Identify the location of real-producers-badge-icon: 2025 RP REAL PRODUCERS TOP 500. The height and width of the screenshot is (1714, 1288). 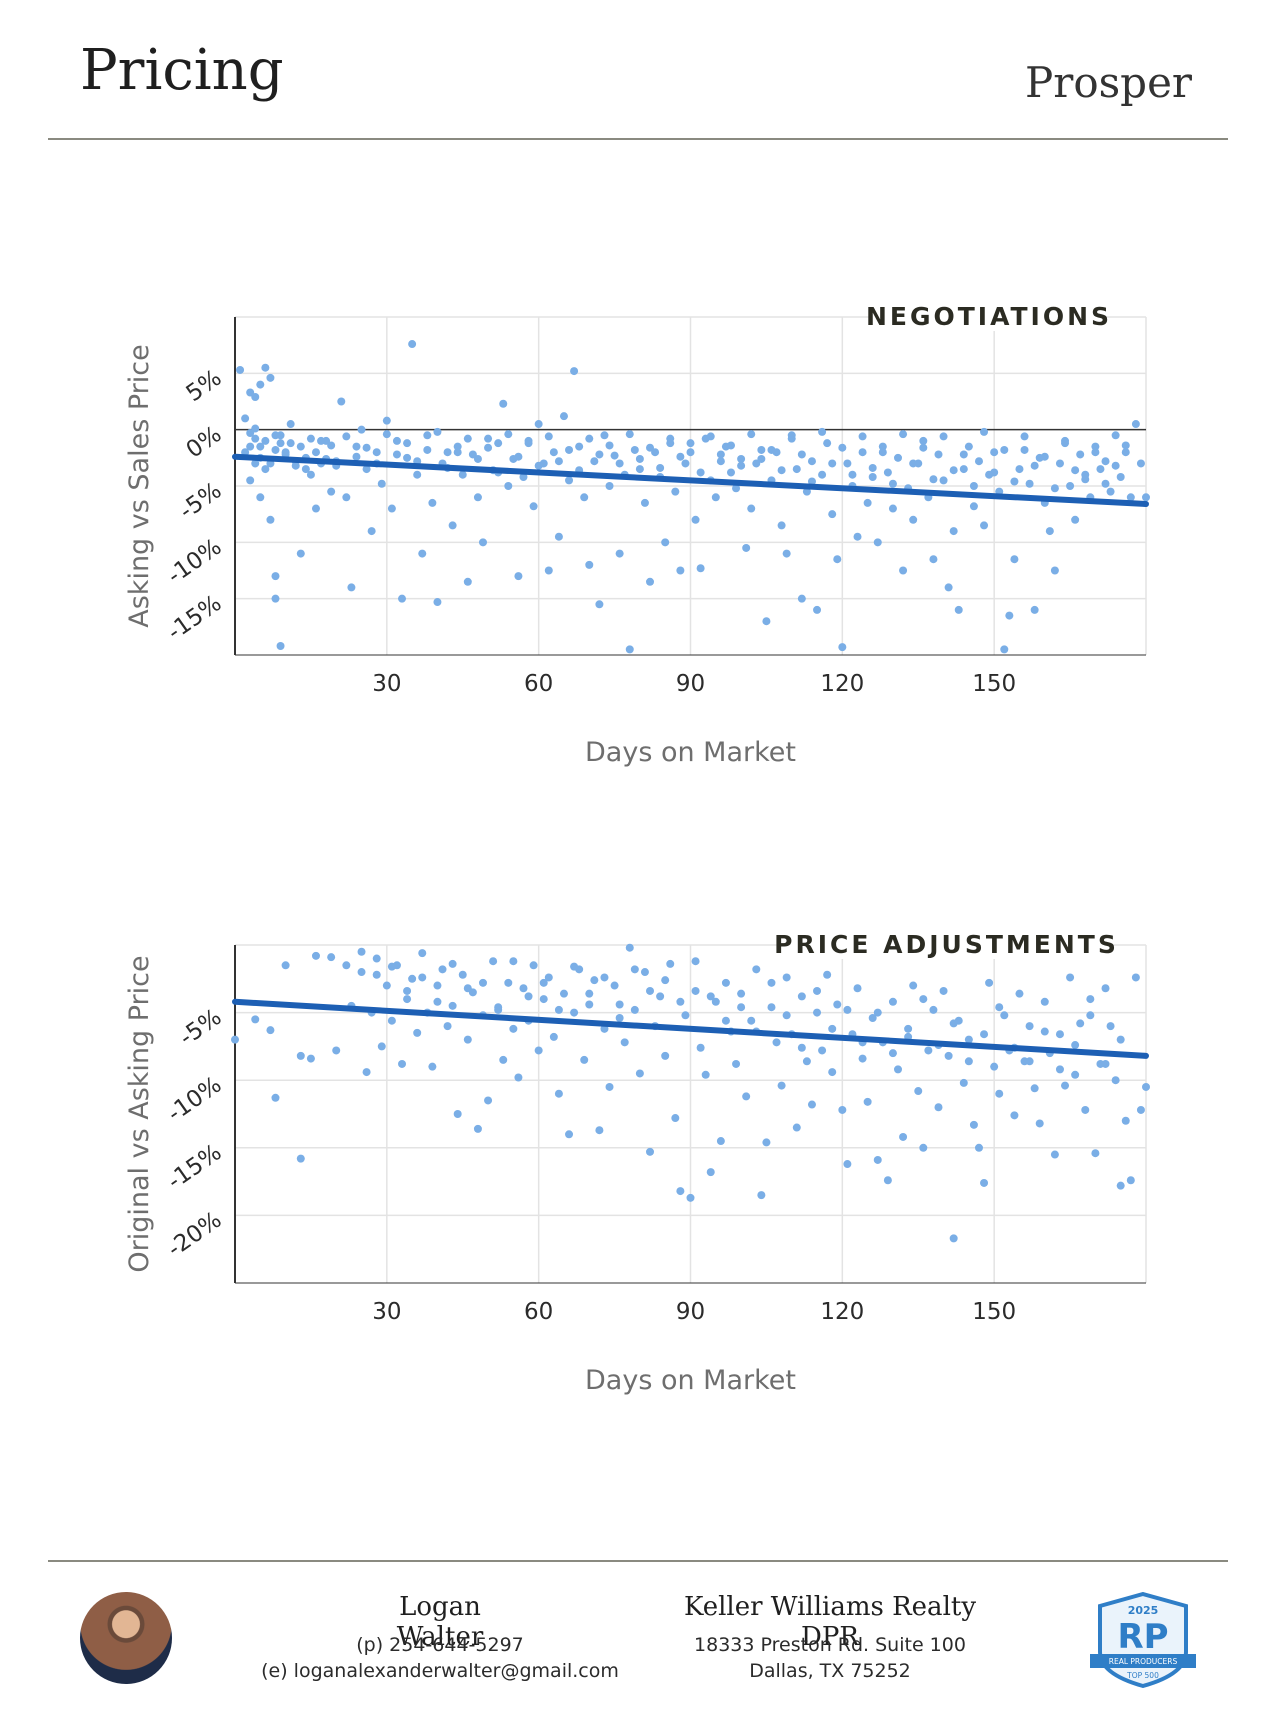
(1143, 1640).